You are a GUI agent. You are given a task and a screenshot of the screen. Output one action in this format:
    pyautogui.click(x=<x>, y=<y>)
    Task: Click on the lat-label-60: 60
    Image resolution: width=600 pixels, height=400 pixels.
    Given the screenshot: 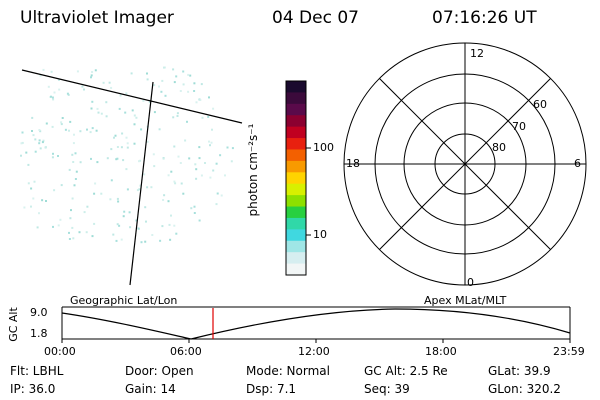 What is the action you would take?
    pyautogui.click(x=540, y=104)
    